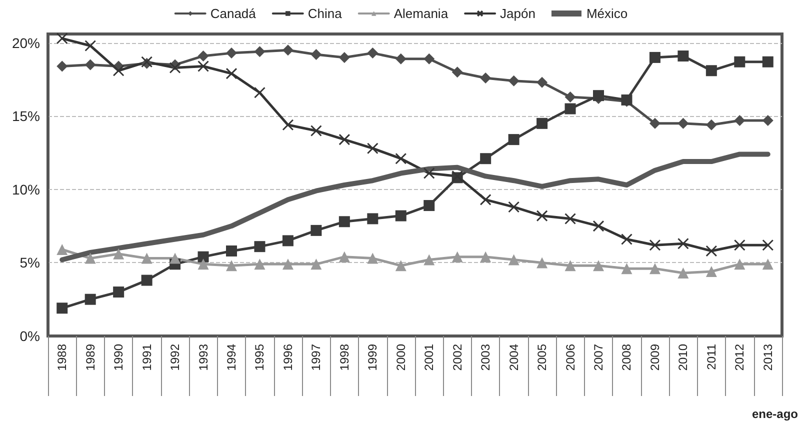 Image resolution: width=802 pixels, height=428 pixels. Describe the element at coordinates (62, 357) in the screenshot. I see `x-tick-label: 1988` at that location.